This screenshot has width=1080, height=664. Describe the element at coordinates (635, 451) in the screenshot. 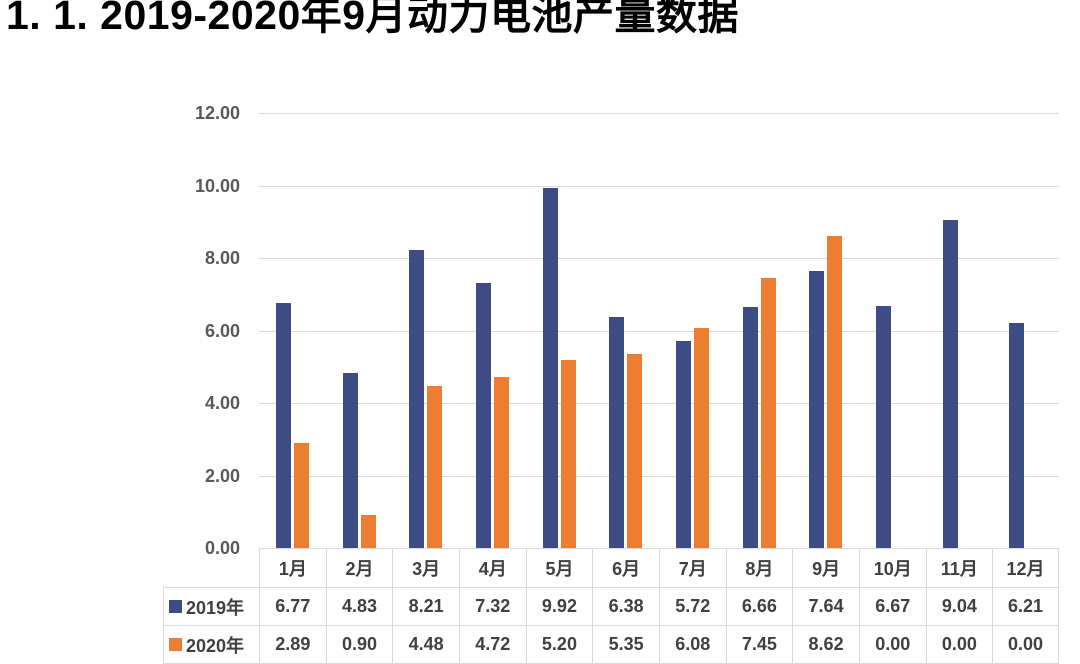

I see `chart-bar-2020年-6月` at that location.